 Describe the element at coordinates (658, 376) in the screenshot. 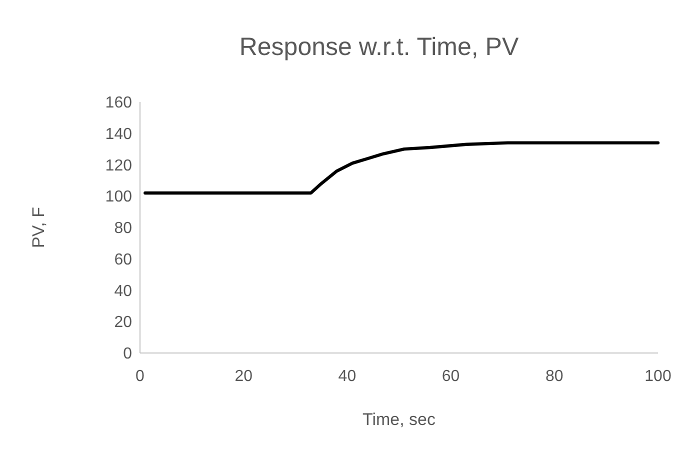

I see `x-tick-label: 100` at that location.